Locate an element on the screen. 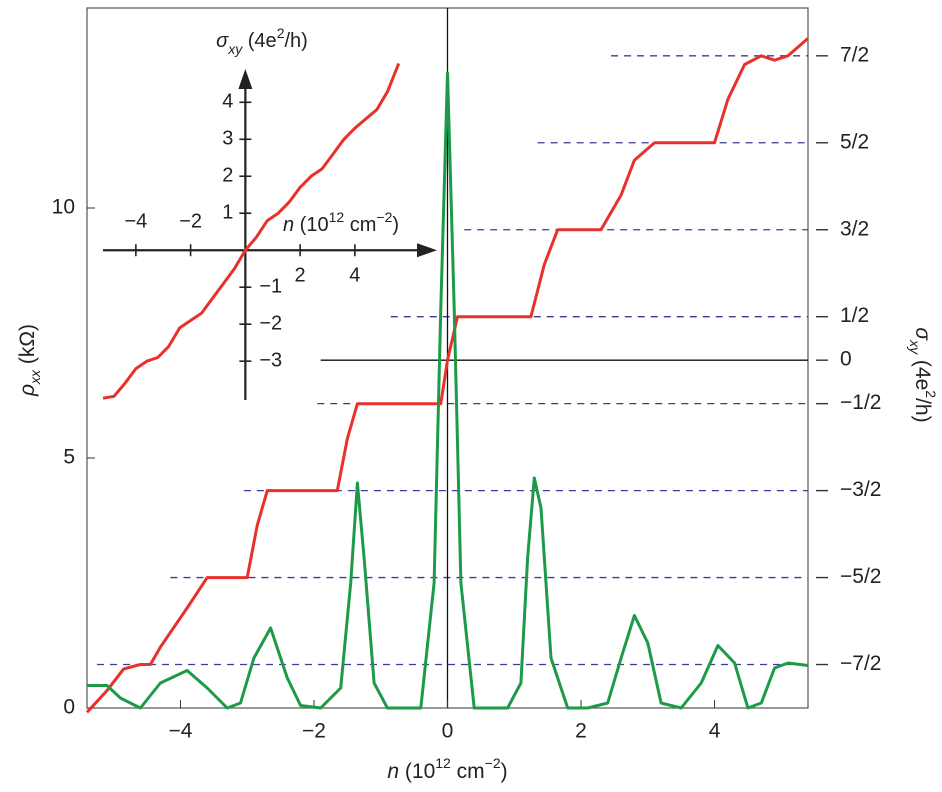  inset-x-label: n (1012 cm−2) is located at coordinates (341, 223).